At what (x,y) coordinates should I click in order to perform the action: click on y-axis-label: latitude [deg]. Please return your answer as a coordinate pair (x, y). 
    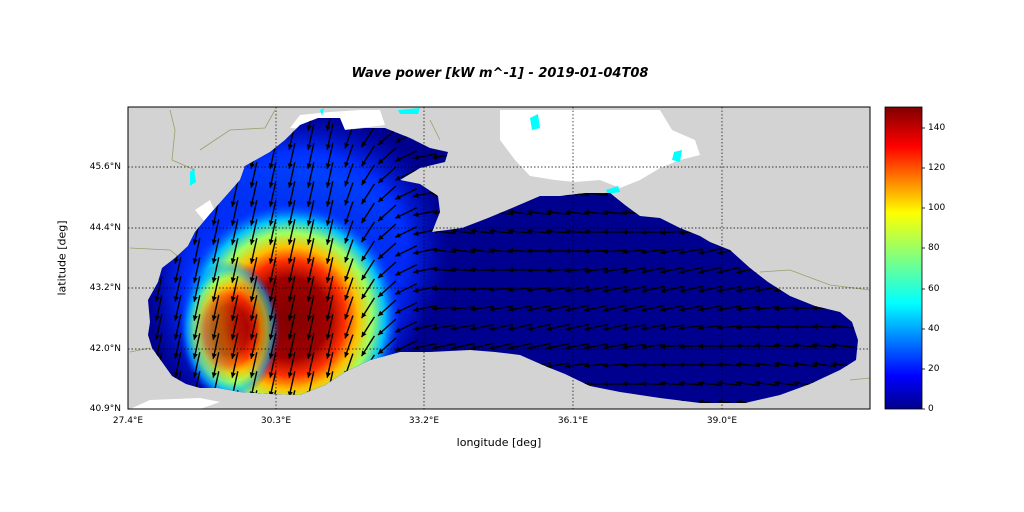
    Looking at the image, I should click on (62, 258).